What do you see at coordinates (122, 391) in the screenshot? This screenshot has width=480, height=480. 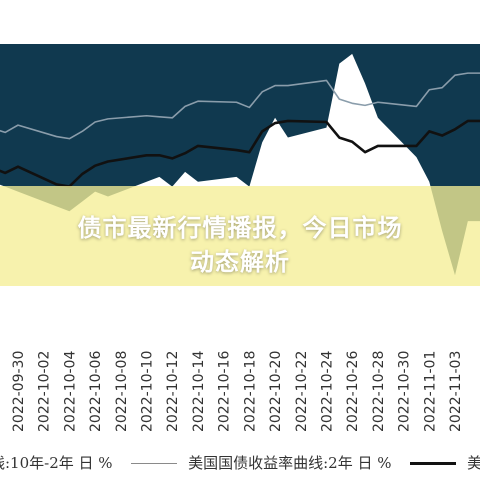 I see `x-tick-label: 2022-10-08` at bounding box center [122, 391].